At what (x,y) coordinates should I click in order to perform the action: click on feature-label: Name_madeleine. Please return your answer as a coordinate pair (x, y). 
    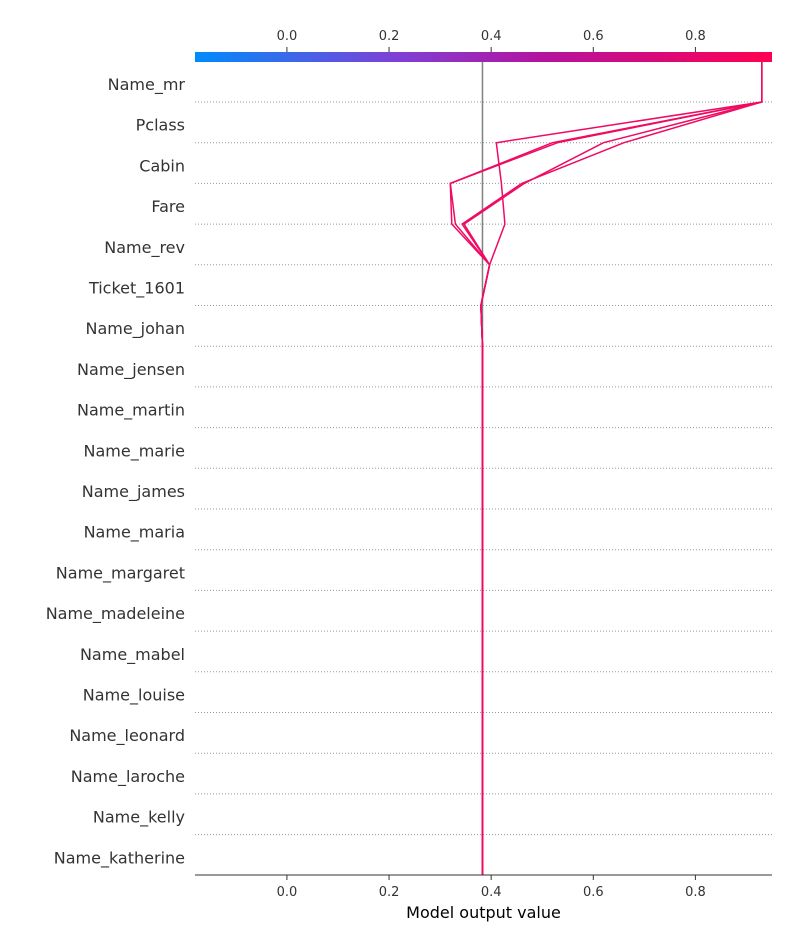
    Looking at the image, I should click on (115, 614).